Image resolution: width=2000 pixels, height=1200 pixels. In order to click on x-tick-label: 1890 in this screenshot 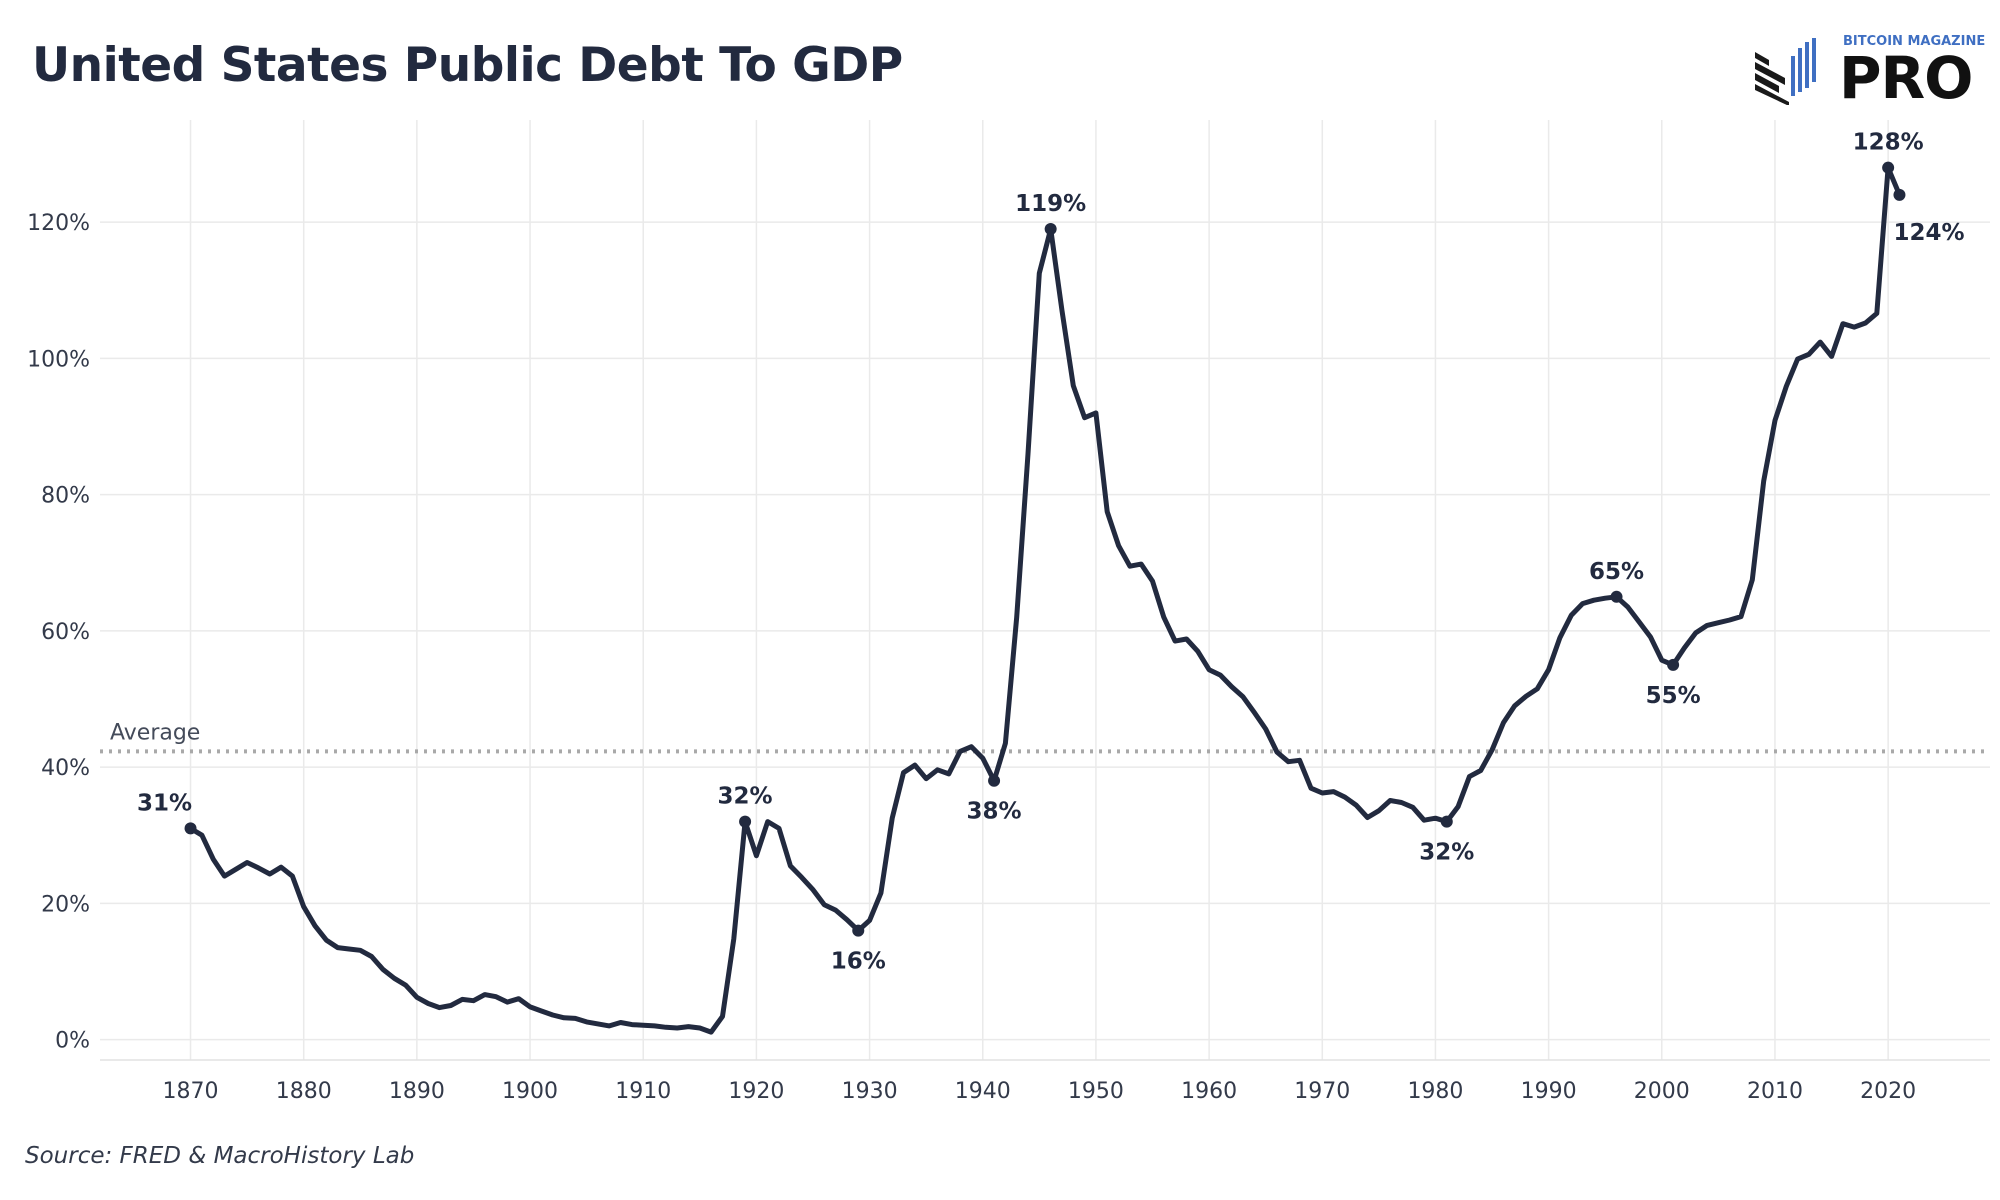, I will do `click(417, 1091)`.